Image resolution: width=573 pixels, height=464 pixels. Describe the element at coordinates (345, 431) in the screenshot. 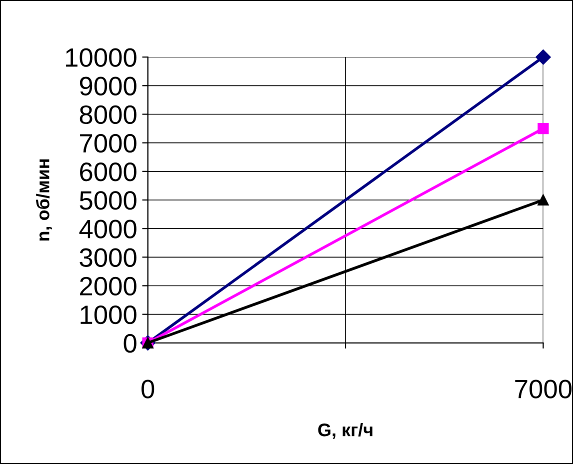

I see `x-axis-title: G, кг/ч` at that location.